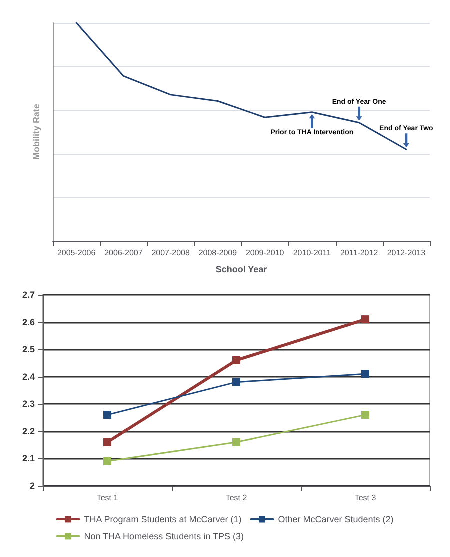 The image size is (450, 557). Describe the element at coordinates (365, 498) in the screenshot. I see `x-tick-label: Test 3` at that location.